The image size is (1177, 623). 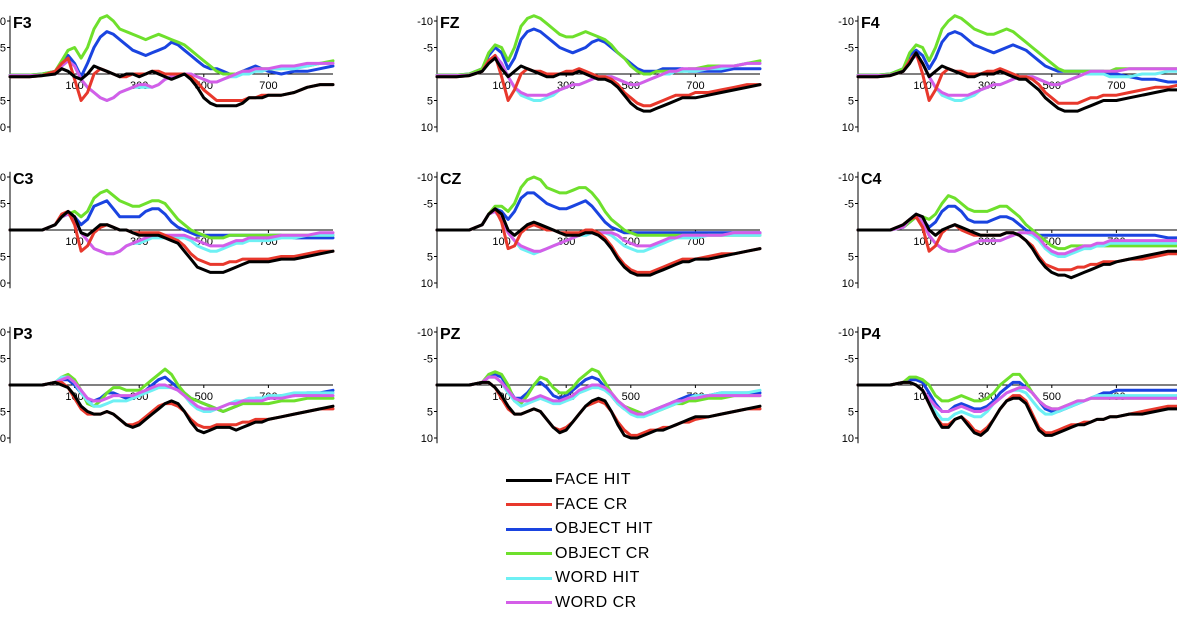 I want to click on legend-item: OBJECT CR, so click(x=579, y=554).